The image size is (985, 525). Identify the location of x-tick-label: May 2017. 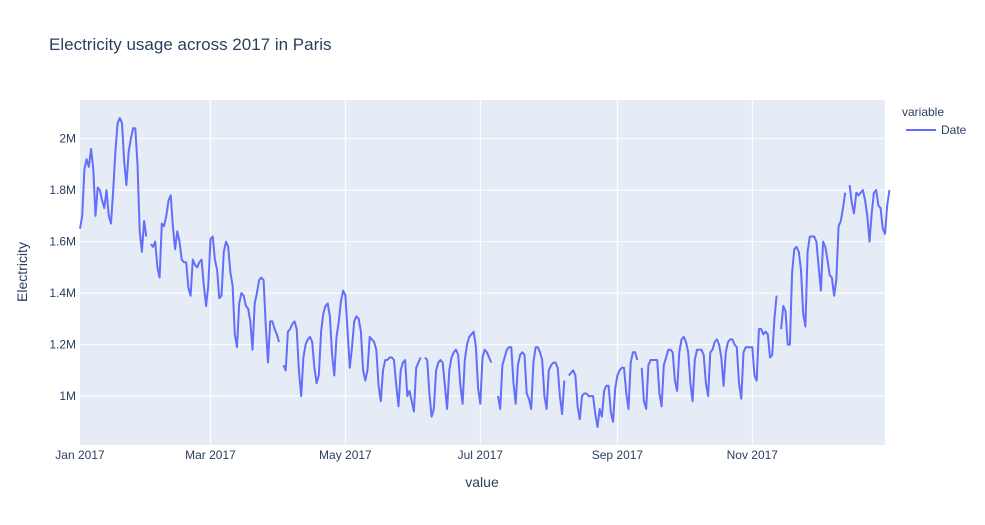
(345, 455).